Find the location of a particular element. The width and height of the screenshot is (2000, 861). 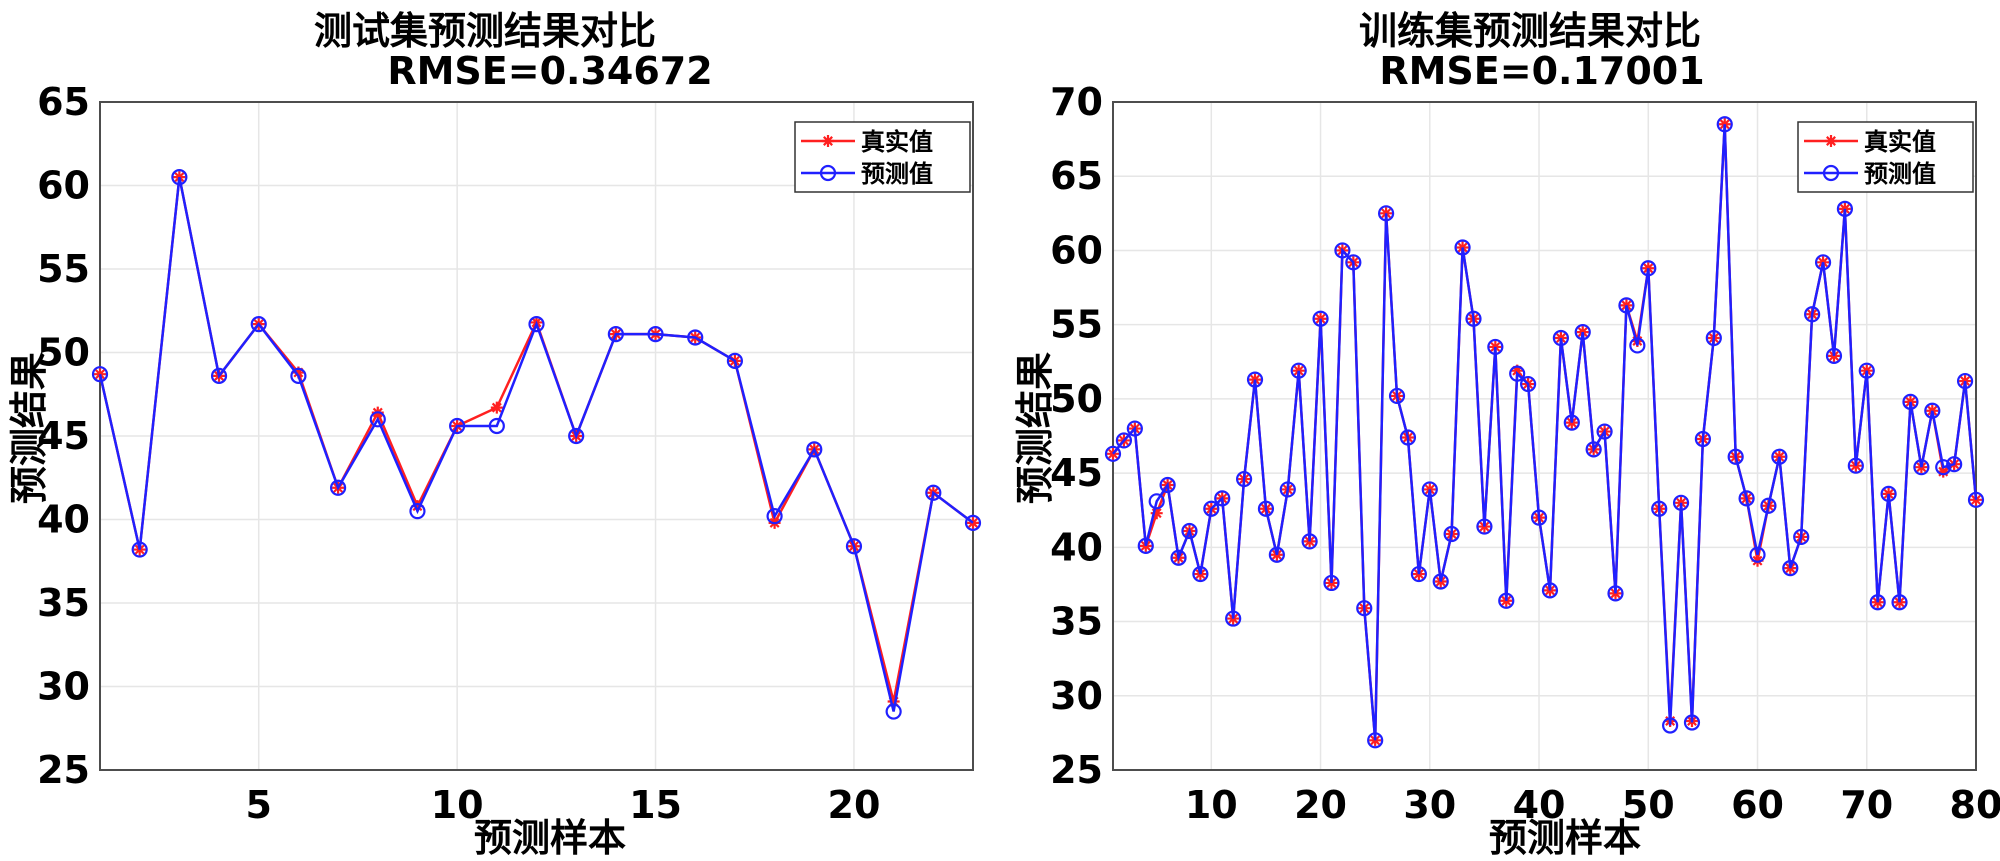

x-tick-label: 40 is located at coordinates (1539, 805).